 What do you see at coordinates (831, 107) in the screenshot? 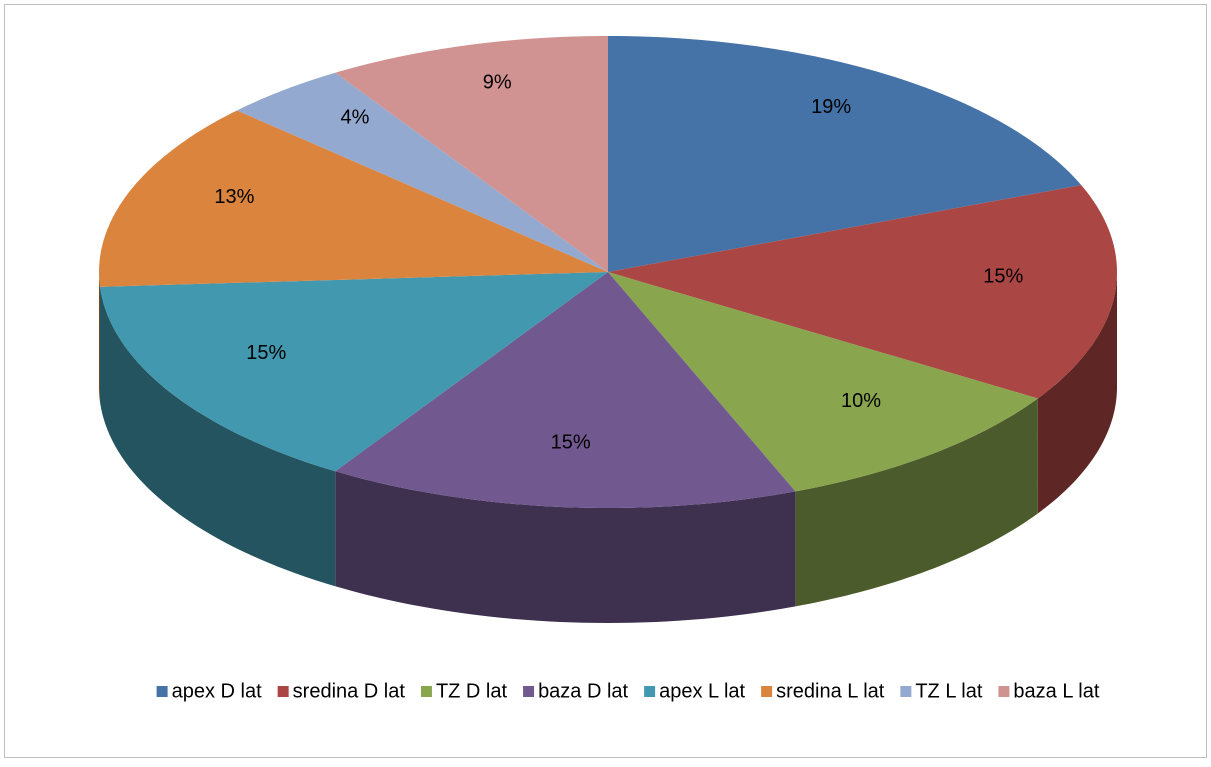
I see `data-label: 19%` at bounding box center [831, 107].